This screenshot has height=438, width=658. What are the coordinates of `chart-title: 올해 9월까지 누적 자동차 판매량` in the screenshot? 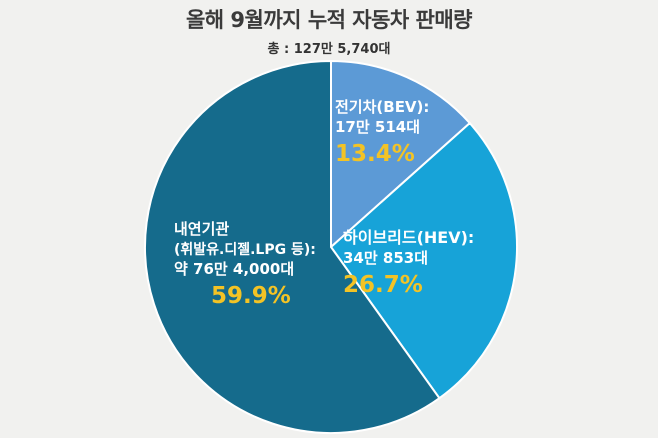 It's located at (329, 20).